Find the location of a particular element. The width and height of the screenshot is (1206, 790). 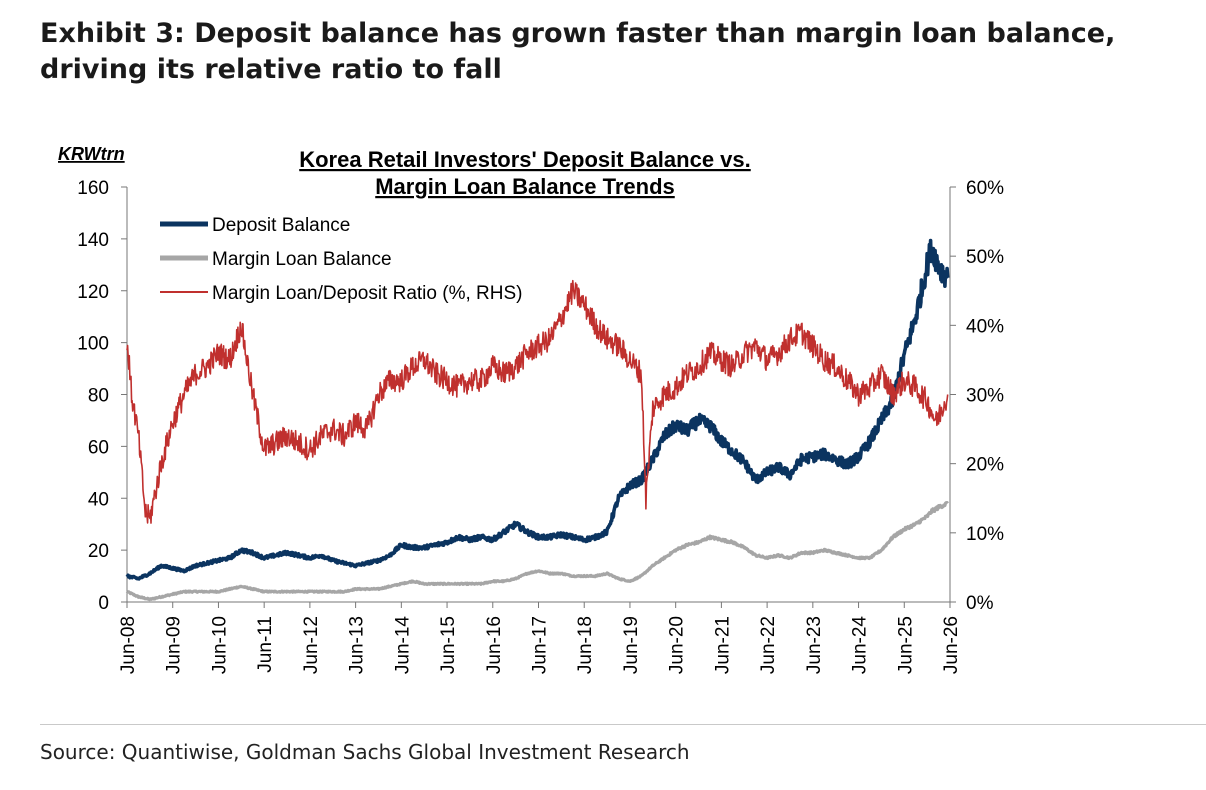

left-tick-label: 140 is located at coordinates (93, 240).